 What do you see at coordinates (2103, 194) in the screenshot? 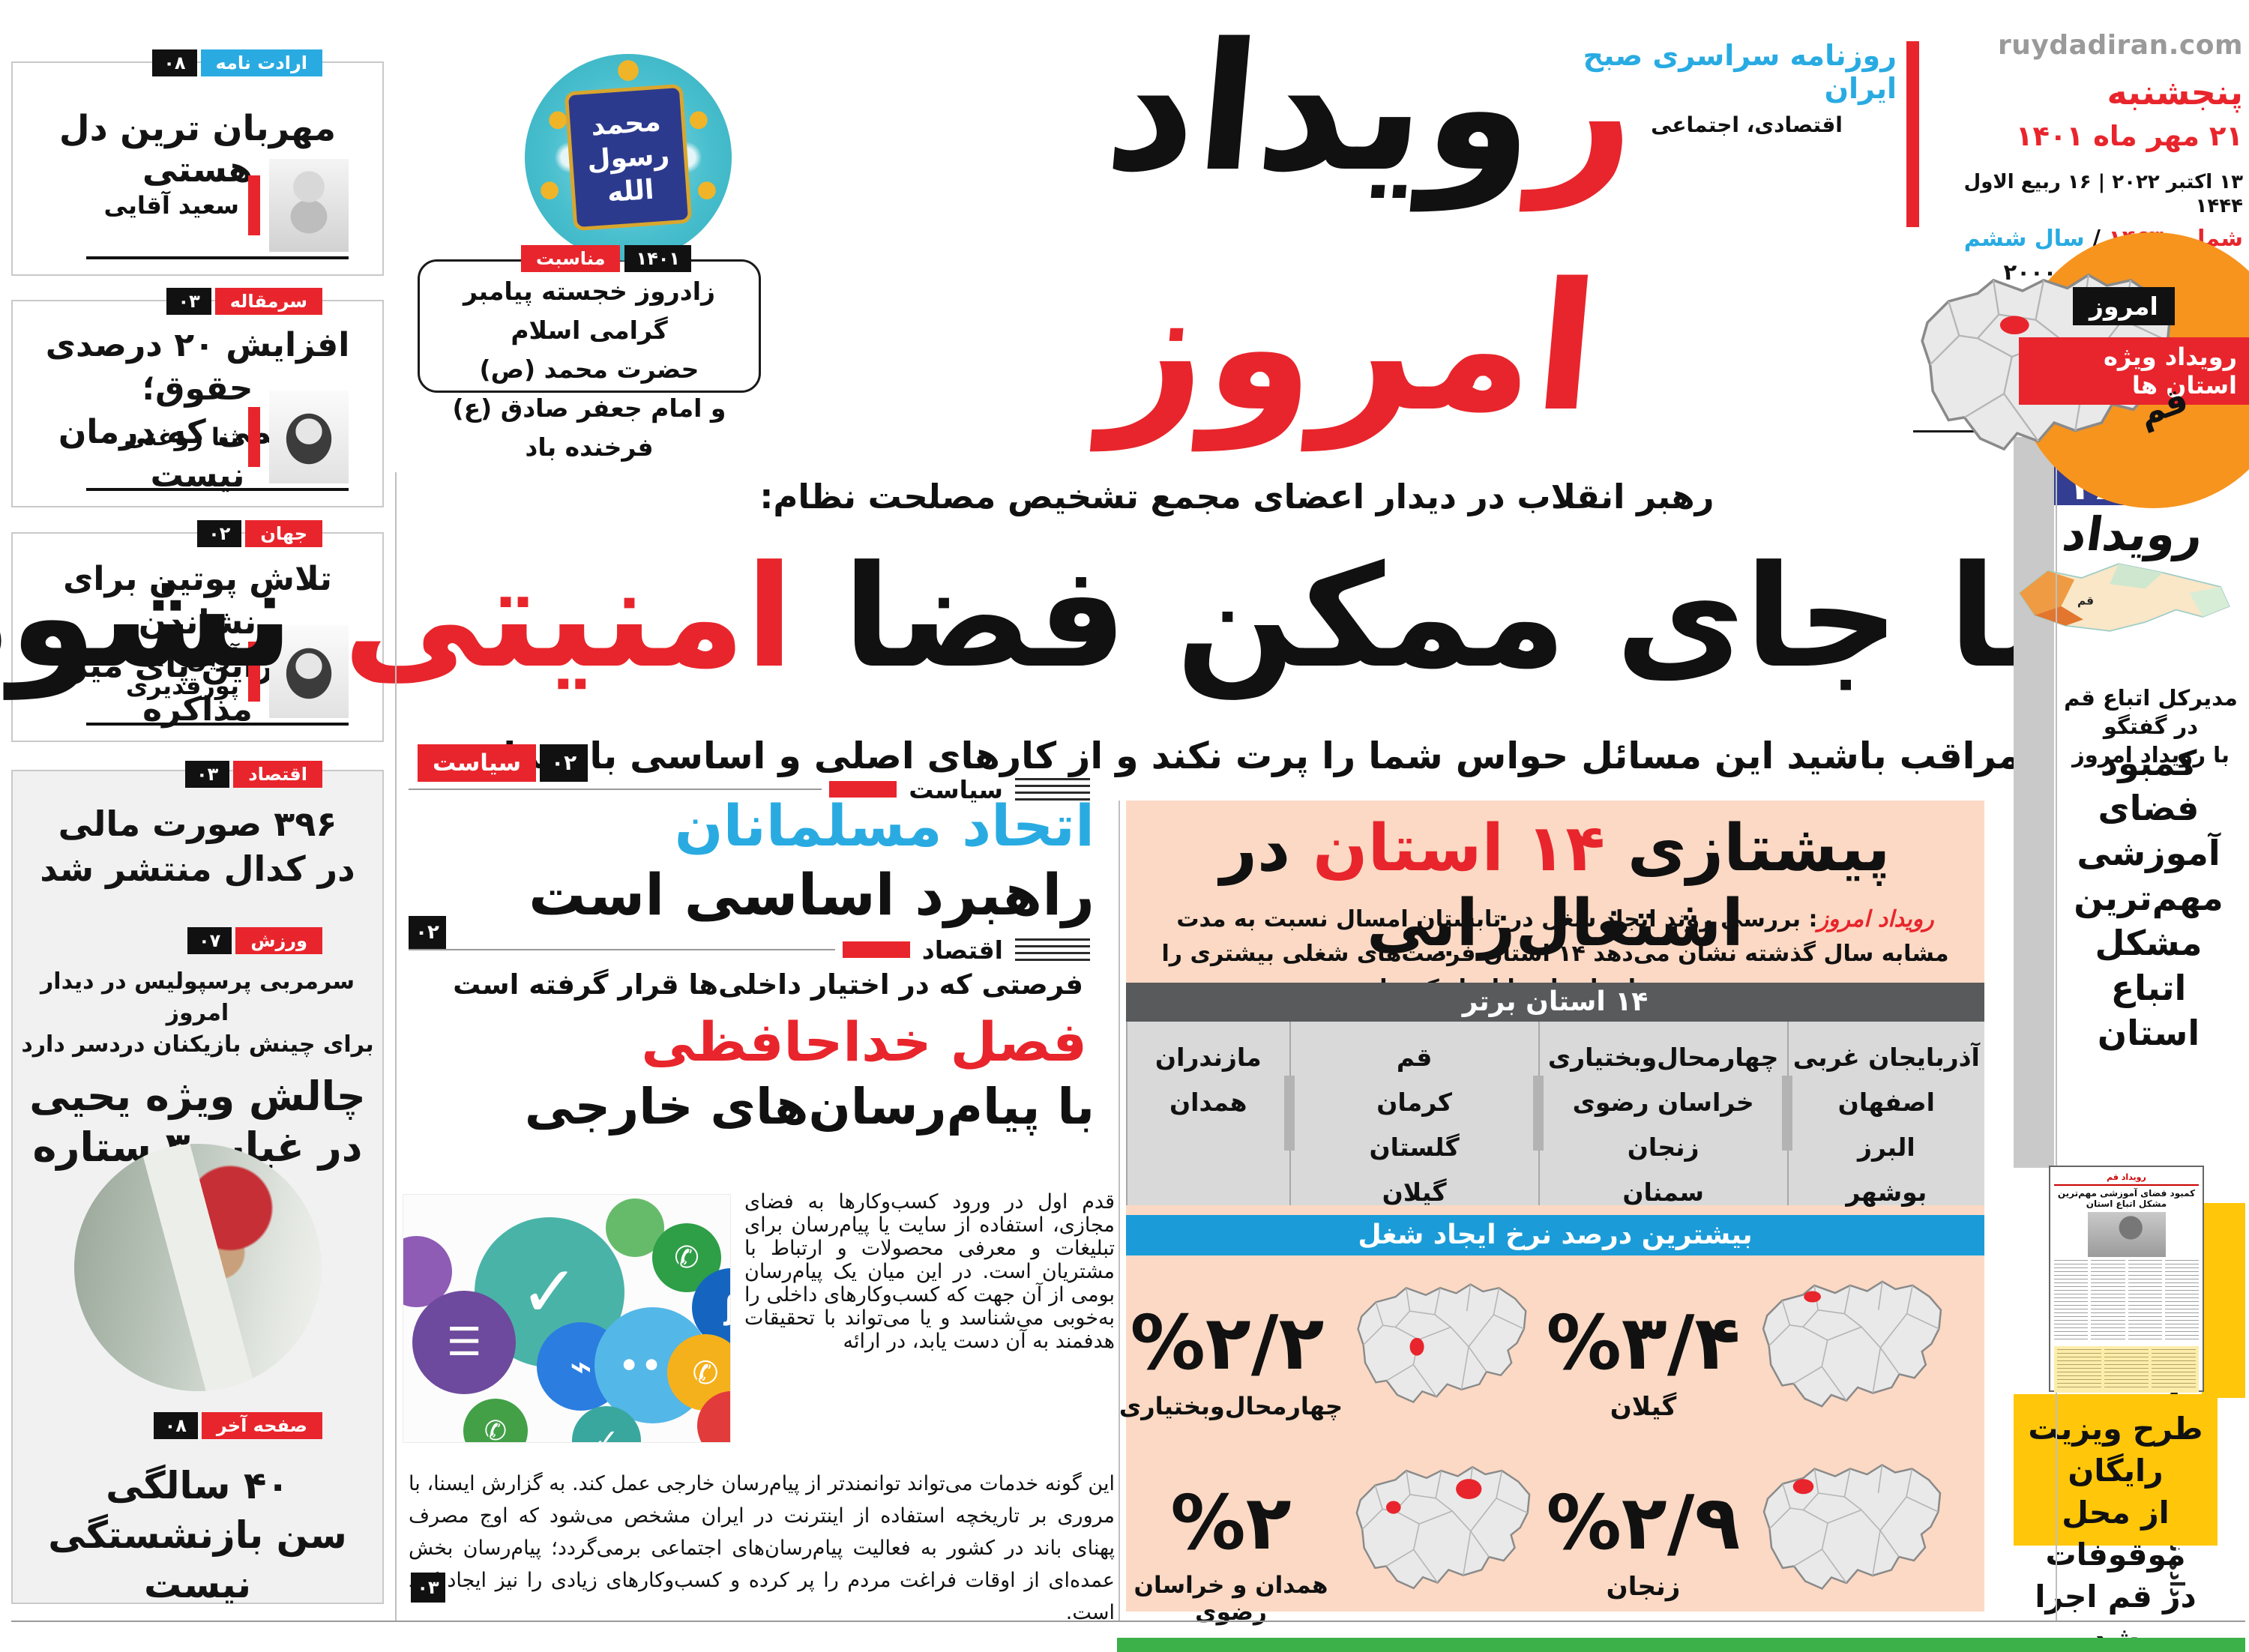
I see `date-secondary: ۱۳ اکتبر ۲۰۲۲ | ۱۶ ربیع الاول ۱۴۴۴` at bounding box center [2103, 194].